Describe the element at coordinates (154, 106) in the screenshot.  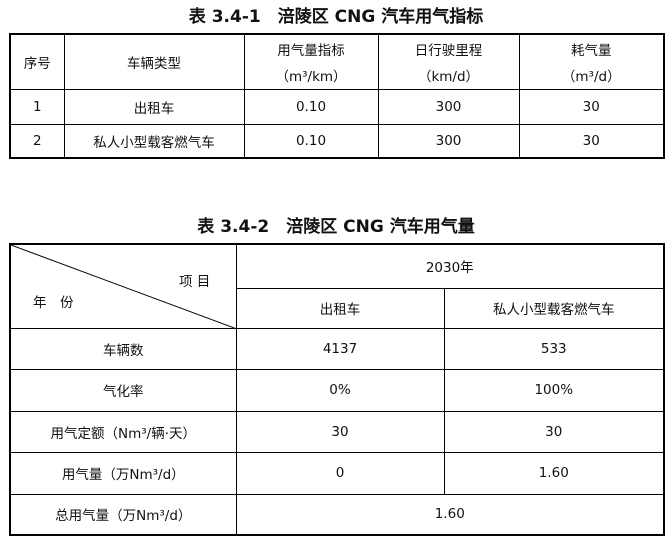
I see `cell: 出租车` at that location.